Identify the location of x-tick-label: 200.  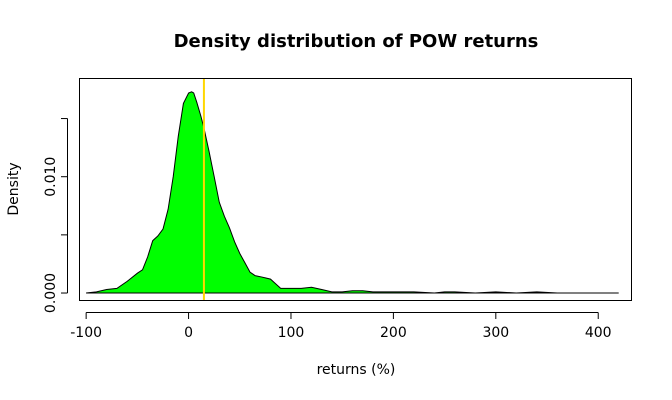
(393, 333).